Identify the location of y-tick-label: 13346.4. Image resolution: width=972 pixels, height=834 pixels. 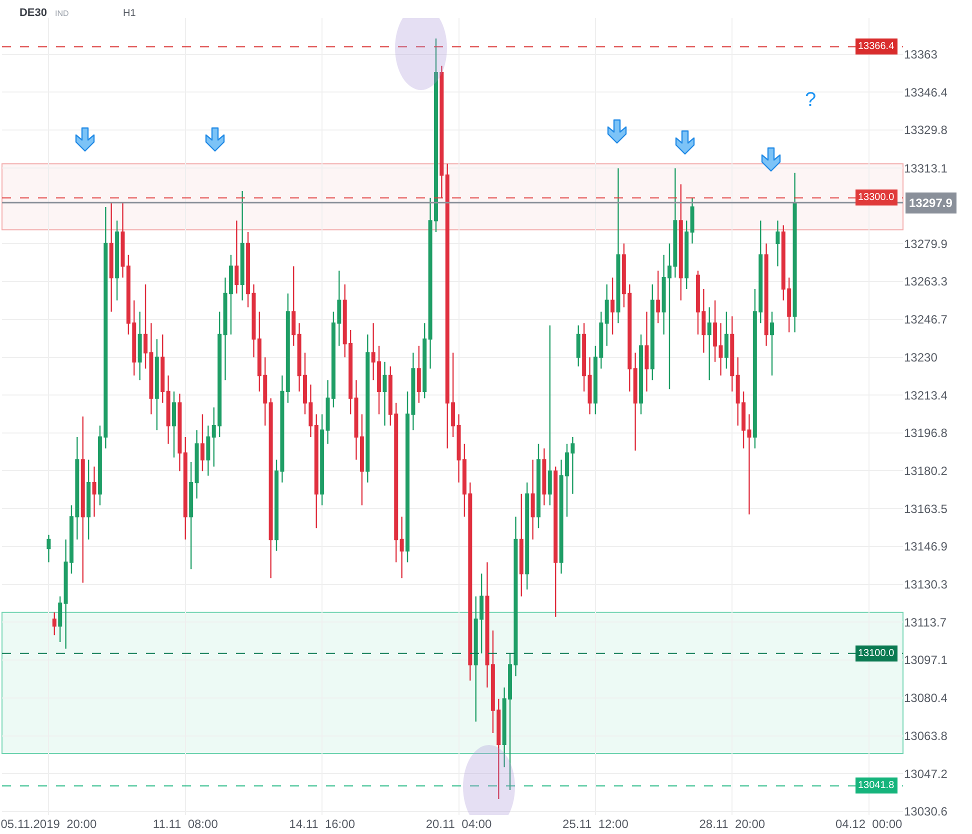
(926, 92).